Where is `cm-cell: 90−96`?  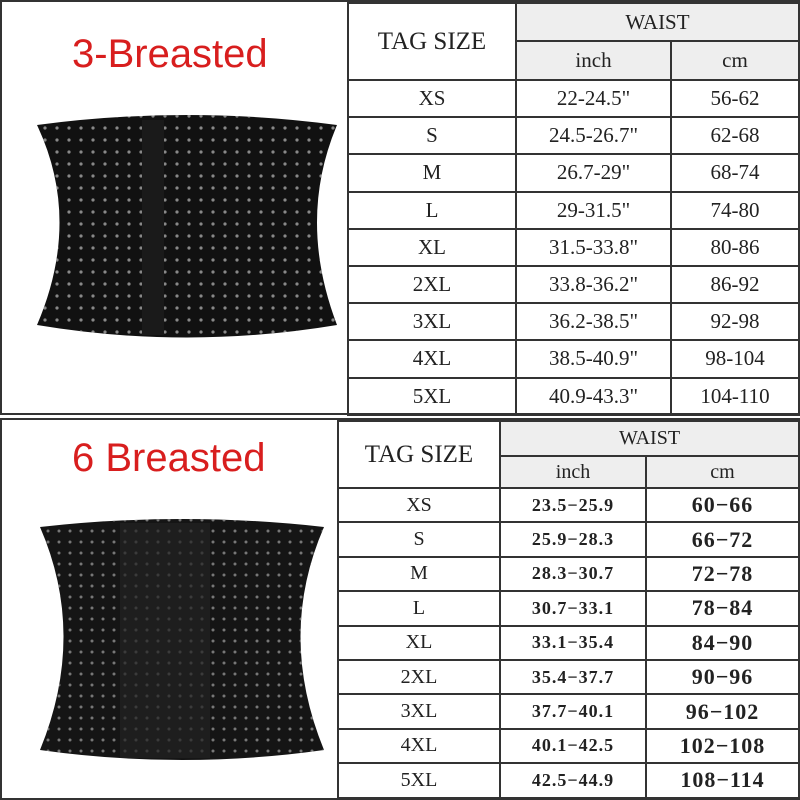
cm-cell: 90−96 is located at coordinates (722, 677).